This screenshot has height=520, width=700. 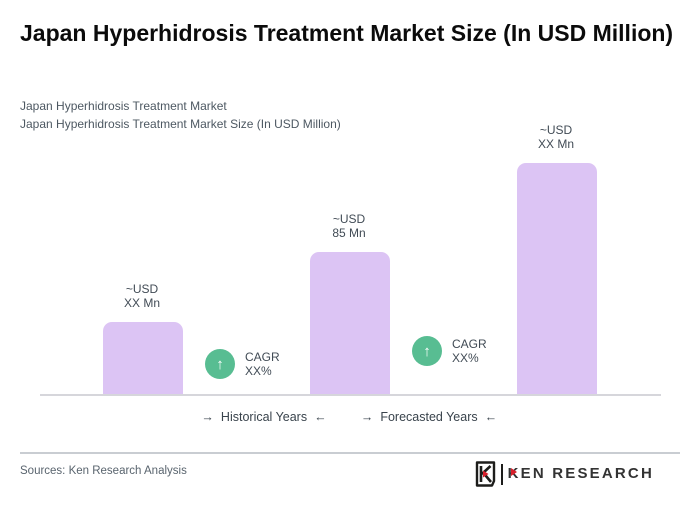 I want to click on period-label-text: Forecasted Years, so click(x=429, y=417).